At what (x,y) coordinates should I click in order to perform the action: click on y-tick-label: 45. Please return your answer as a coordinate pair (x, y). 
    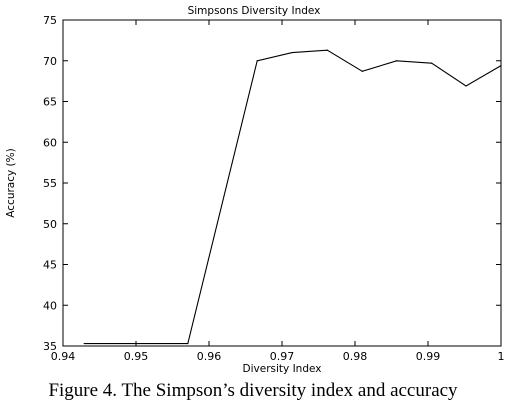
    Looking at the image, I should click on (50, 265).